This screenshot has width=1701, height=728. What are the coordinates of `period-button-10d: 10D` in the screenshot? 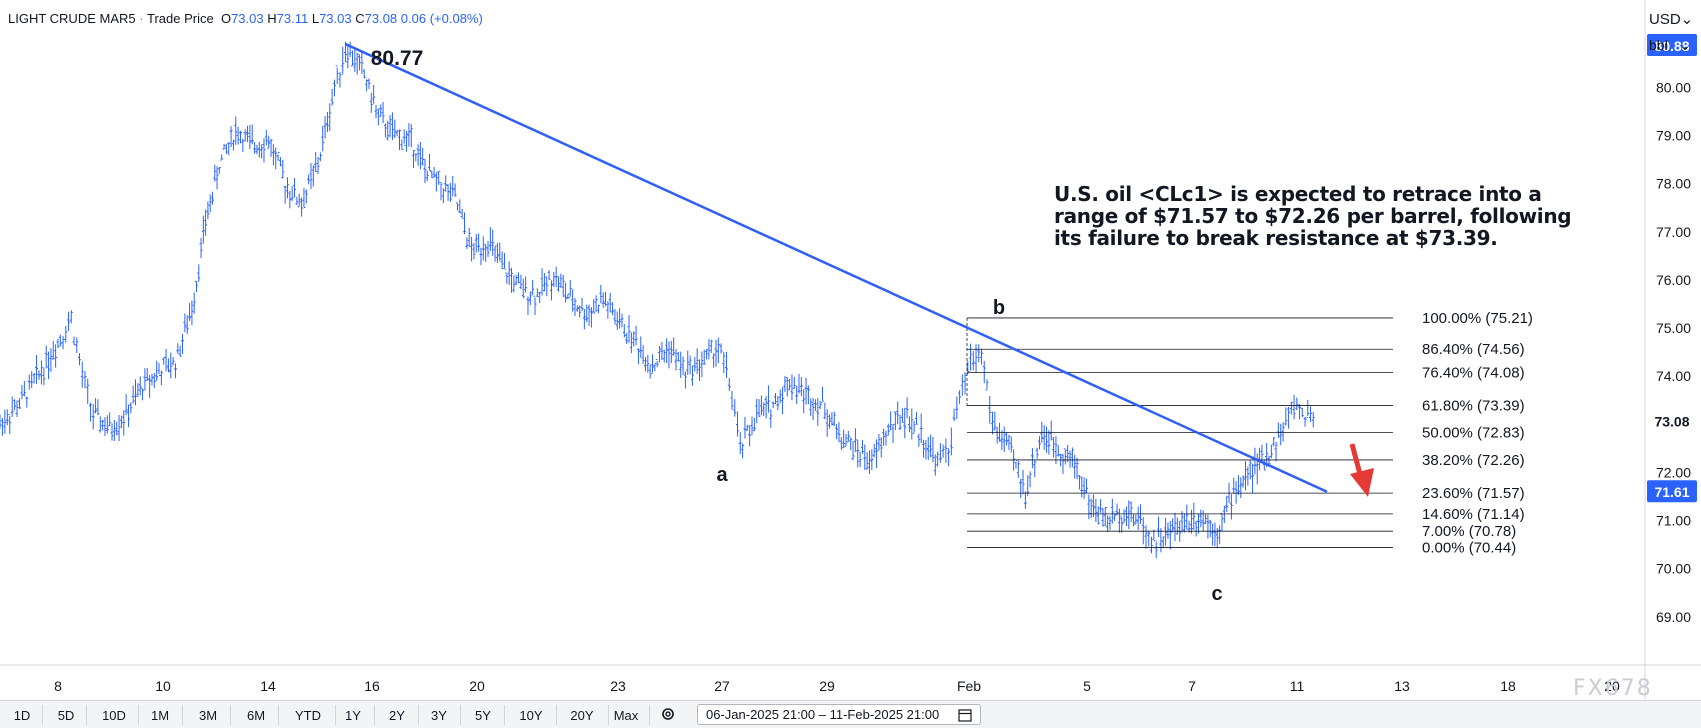 It's located at (114, 715).